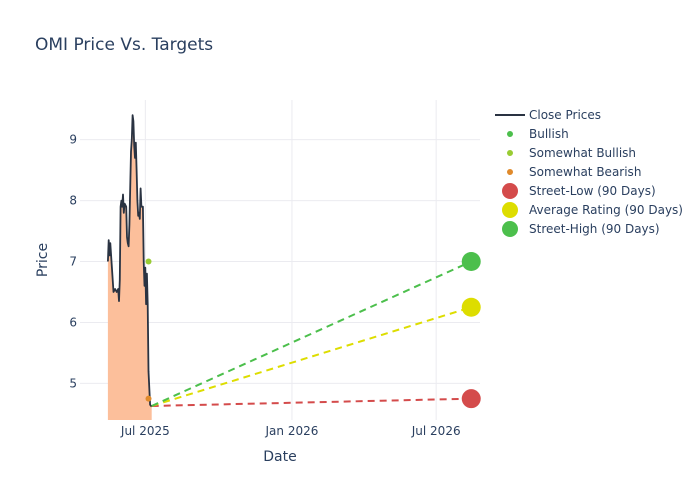  What do you see at coordinates (279, 457) in the screenshot?
I see `x-axis-title: Date` at bounding box center [279, 457].